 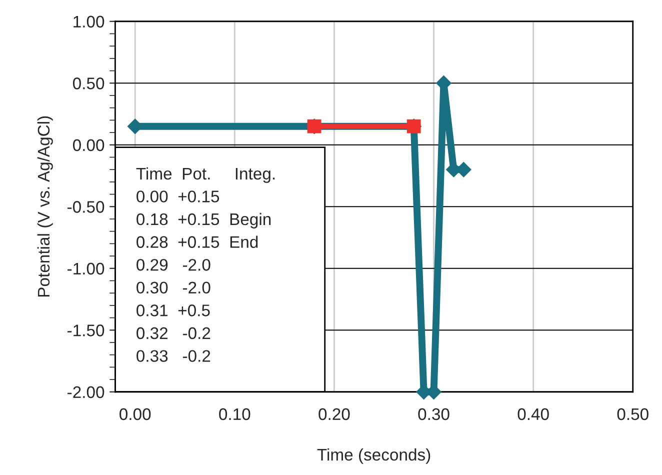 What do you see at coordinates (86, 330) in the screenshot?
I see `y-tick-label: -1.50` at bounding box center [86, 330].